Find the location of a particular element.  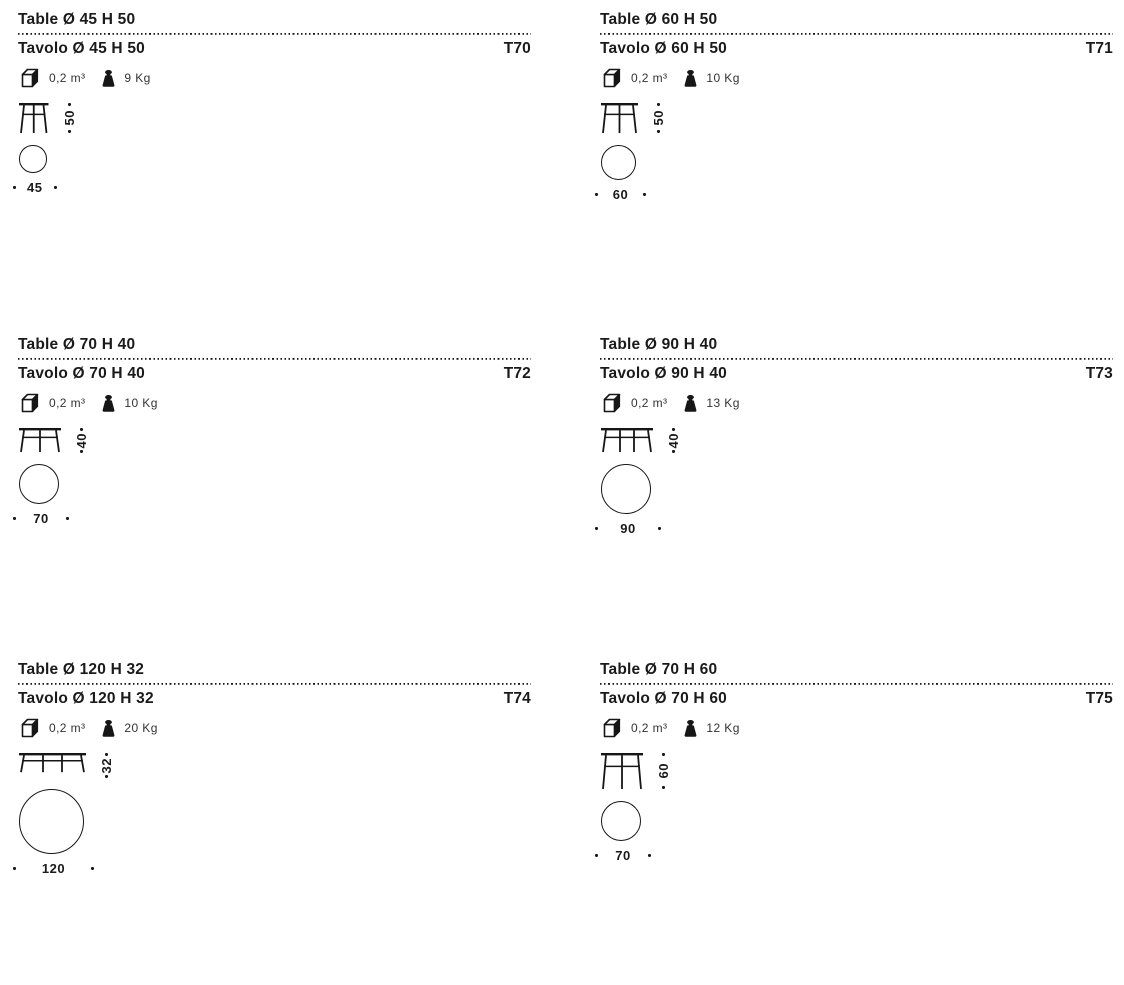

product-code: T71 is located at coordinates (1099, 48).